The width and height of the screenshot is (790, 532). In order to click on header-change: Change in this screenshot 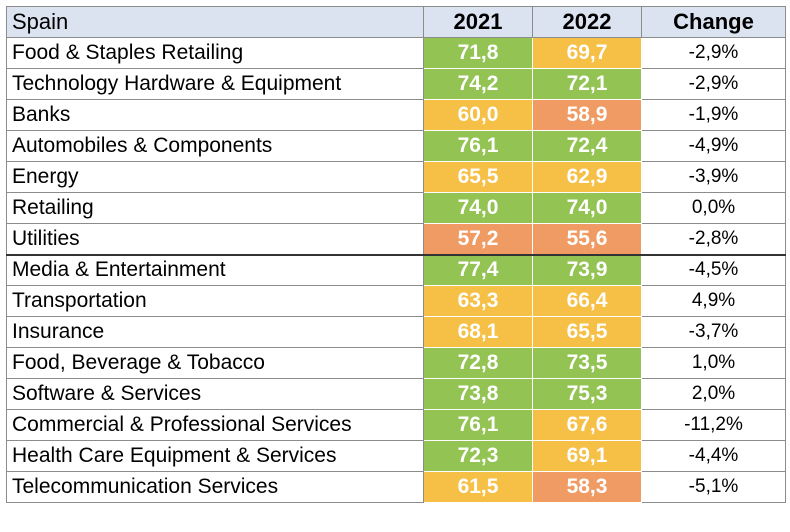, I will do `click(713, 22)`.